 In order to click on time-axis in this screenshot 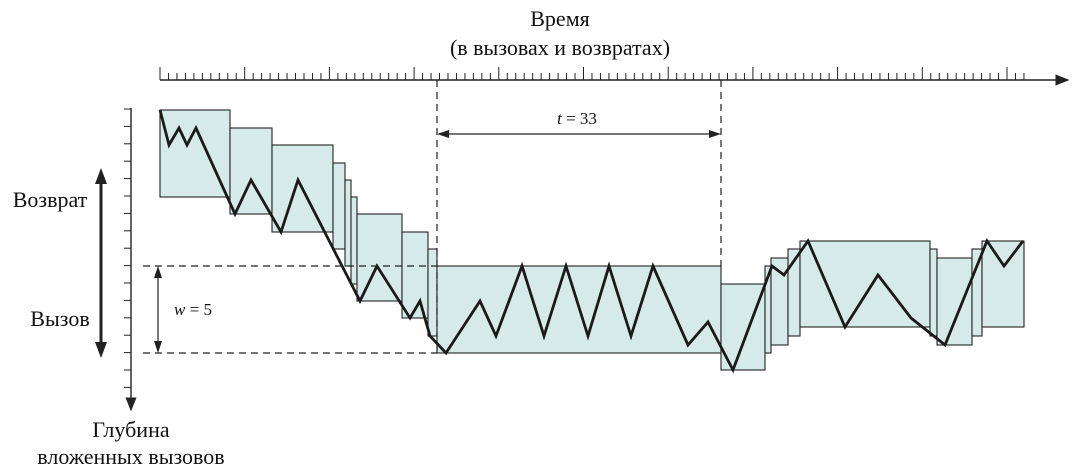, I will do `click(614, 76)`.